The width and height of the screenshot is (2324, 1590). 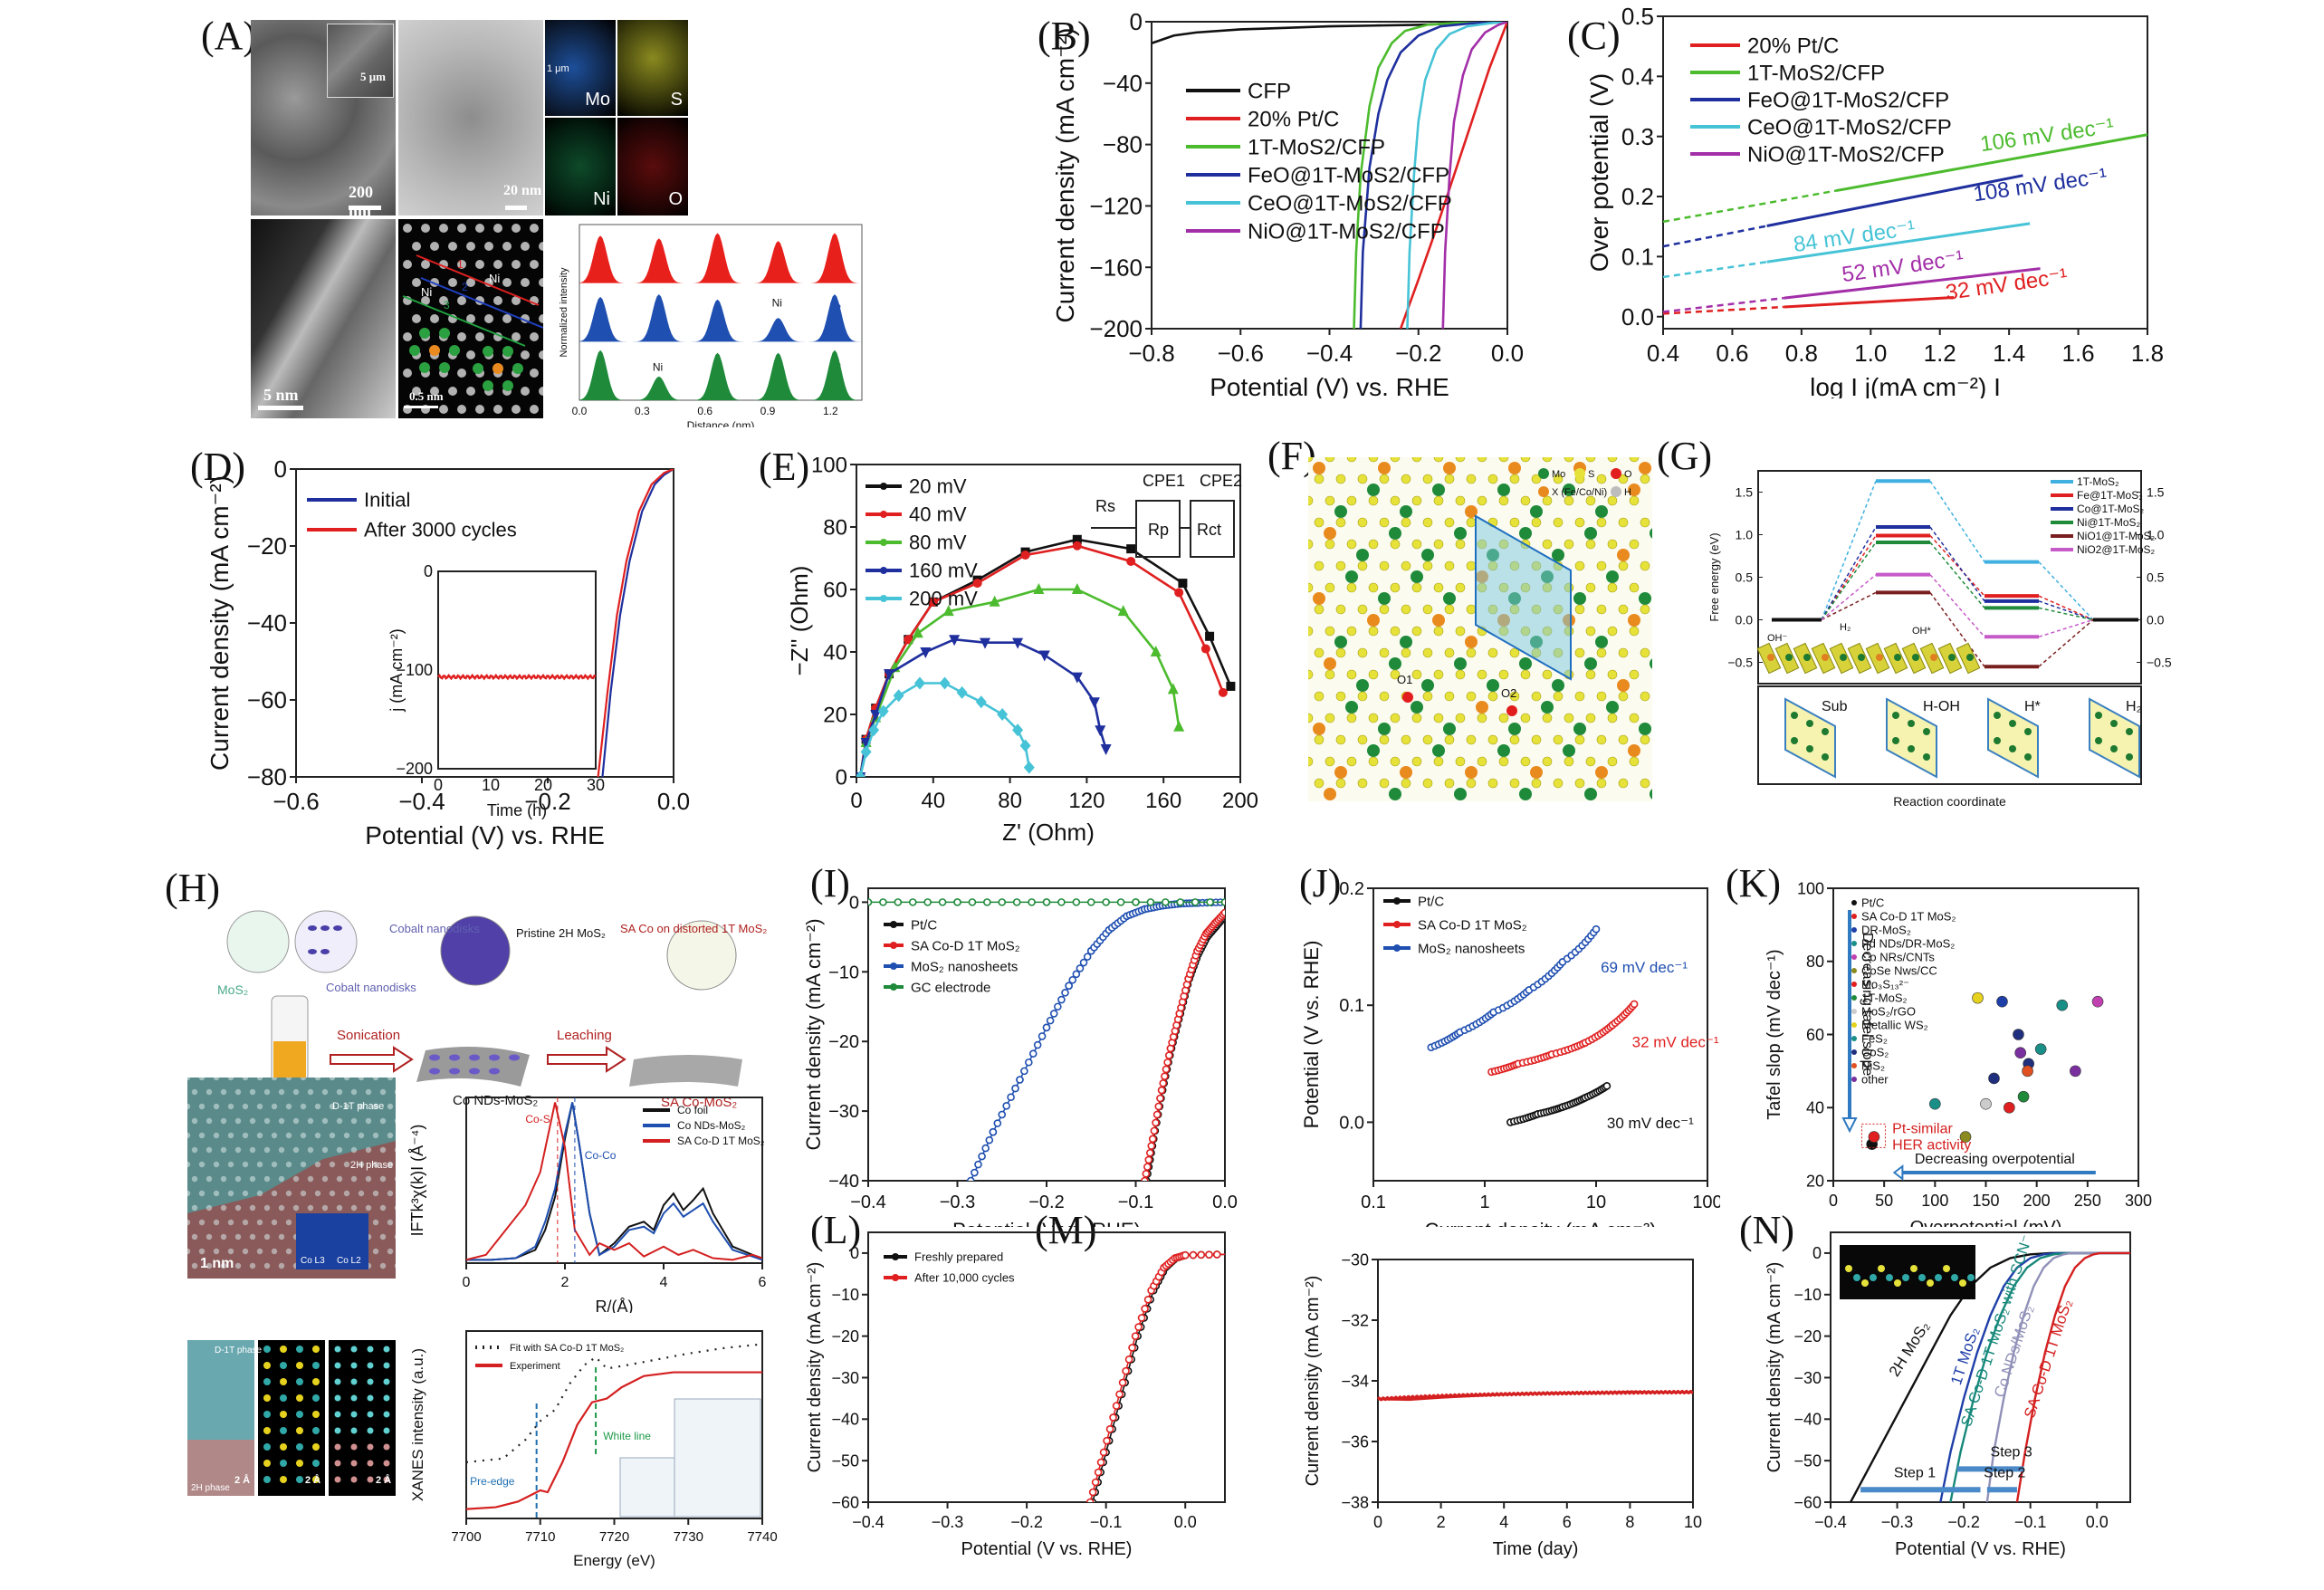 I want to click on cobalt-disk, so click(x=312, y=951).